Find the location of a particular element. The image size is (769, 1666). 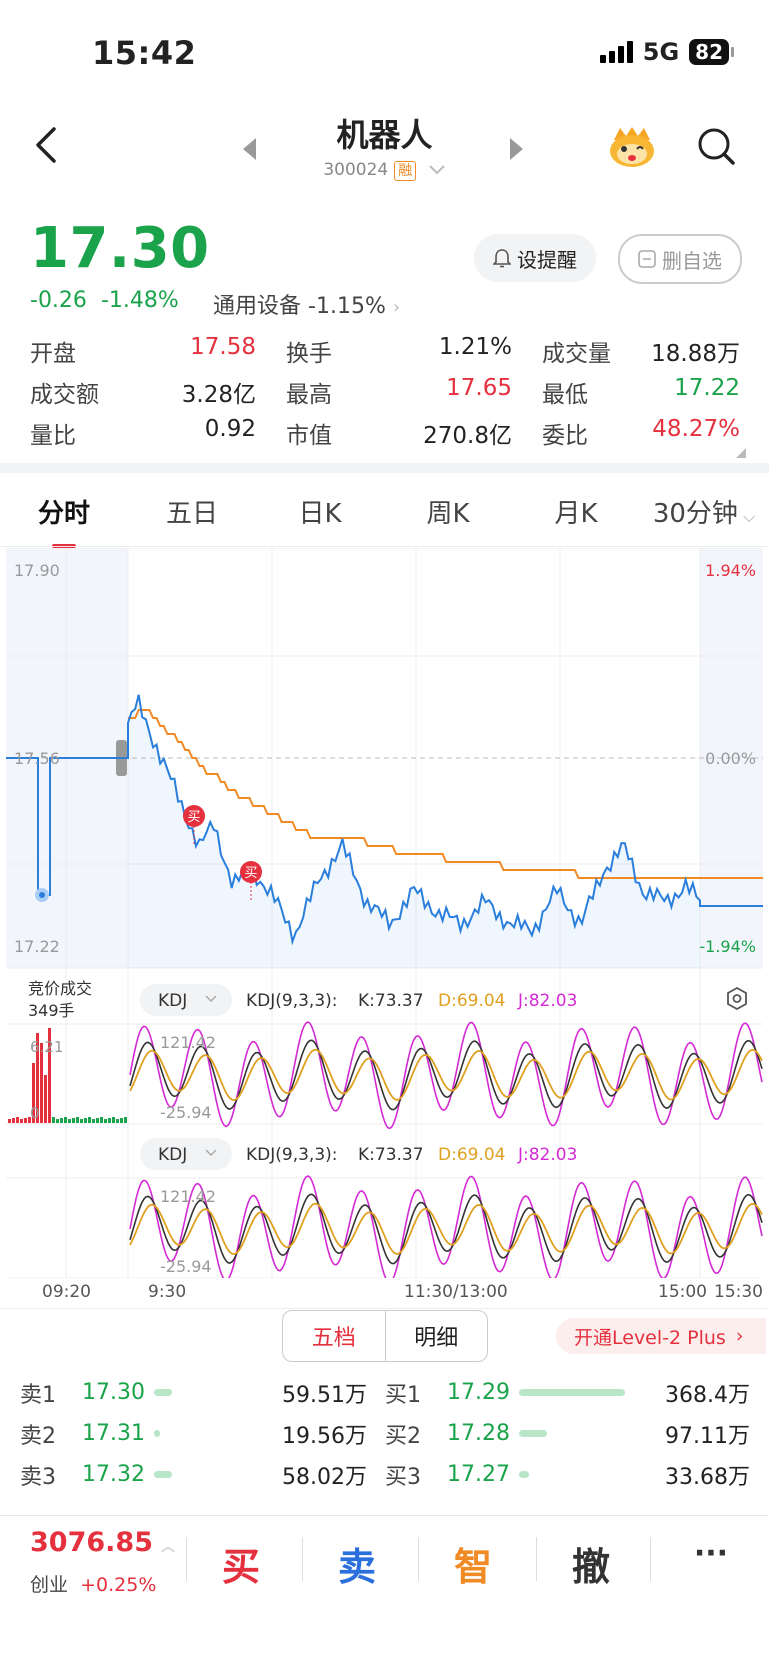

settings-icon is located at coordinates (737, 998).